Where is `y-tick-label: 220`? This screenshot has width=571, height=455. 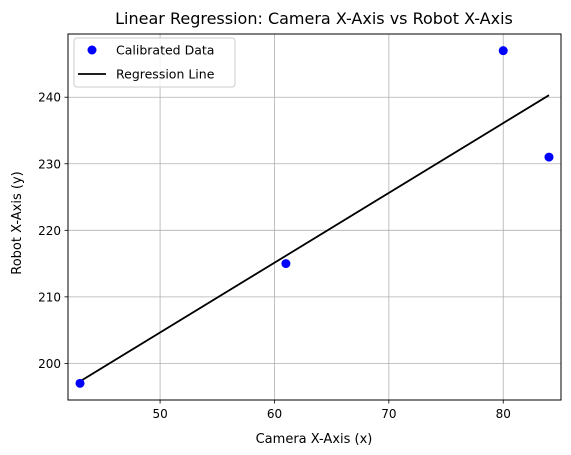
y-tick-label: 220 is located at coordinates (49, 231).